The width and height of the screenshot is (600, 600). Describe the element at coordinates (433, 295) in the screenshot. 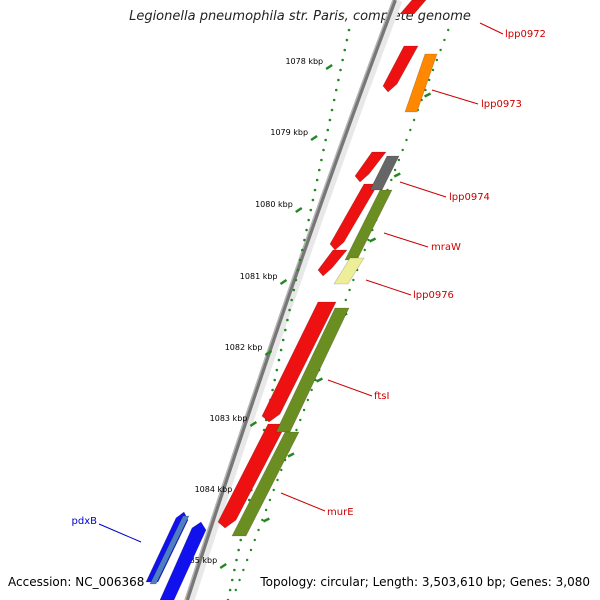

I see `gene-label-lpp0976: lpp0976` at that location.